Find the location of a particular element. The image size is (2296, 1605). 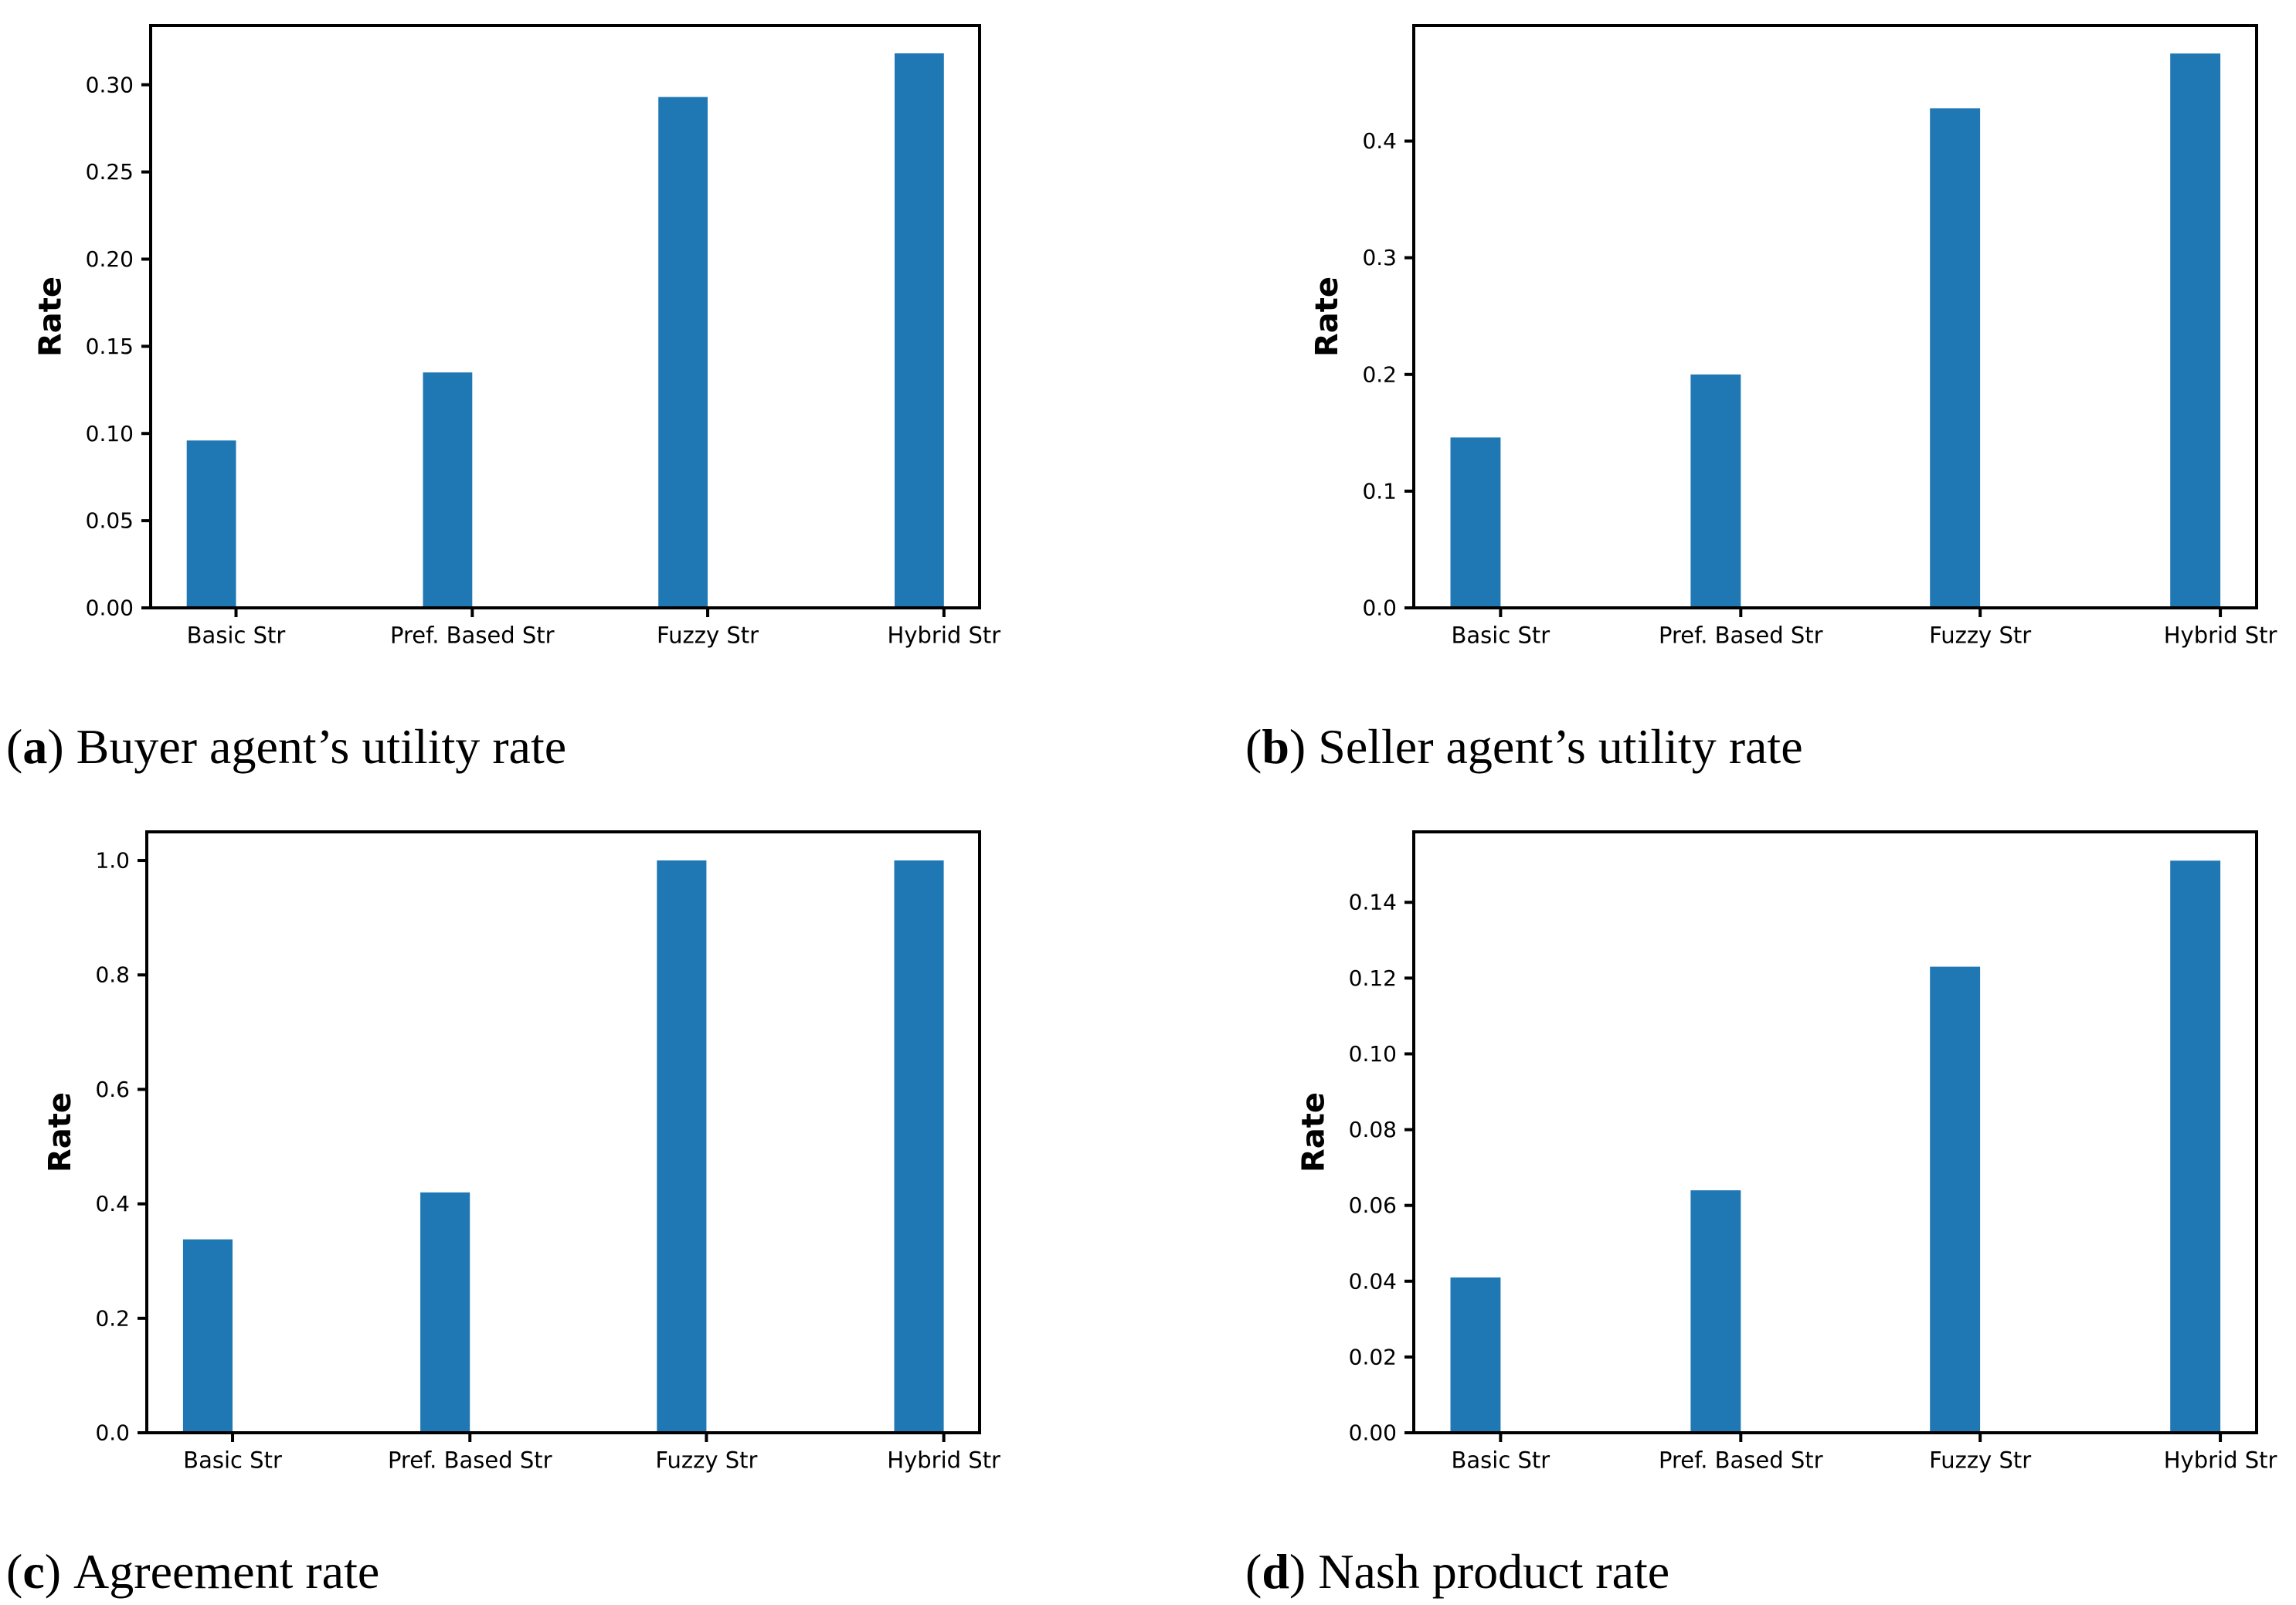

caption-letter: c is located at coordinates (33, 1572).